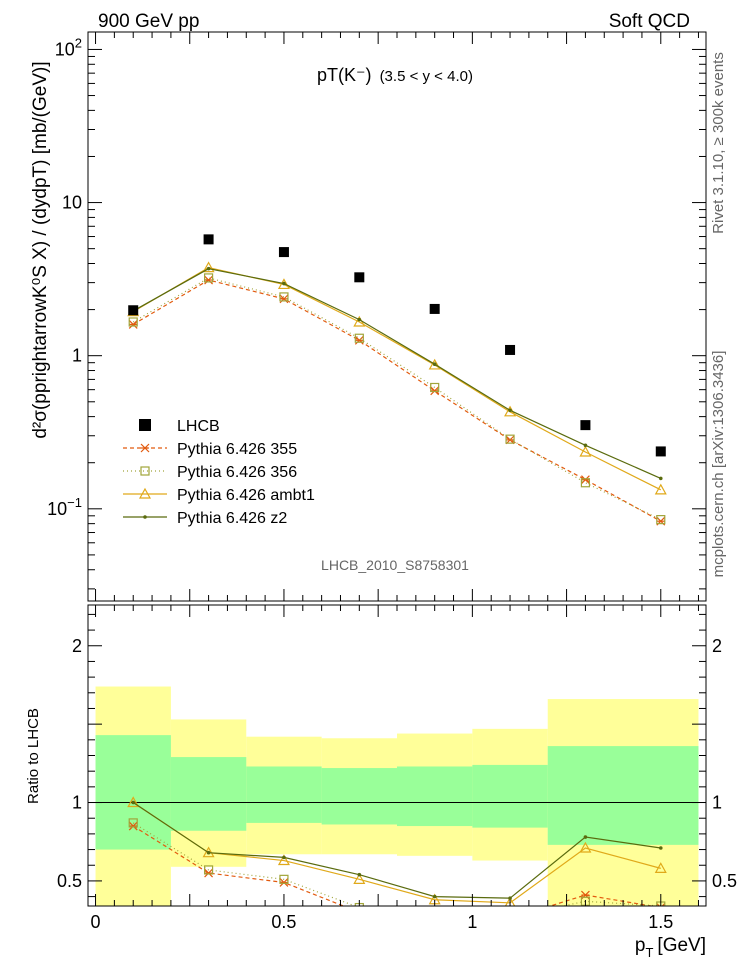  I want to click on ratio-y-tick-label-left: 1, so click(77, 803).